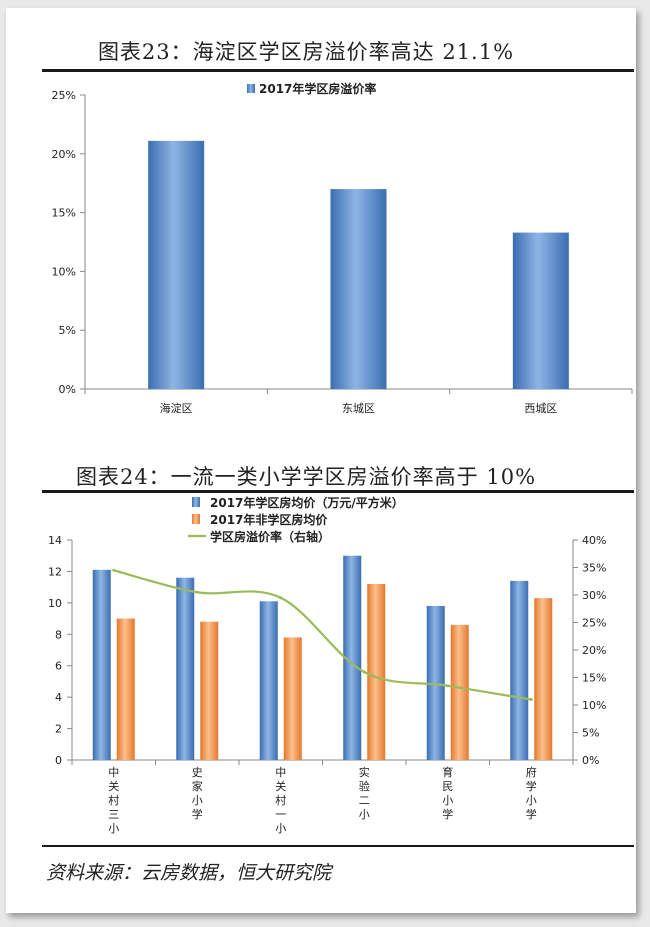 Image resolution: width=650 pixels, height=927 pixels. I want to click on chart23-x-tick-label: 海淀区, so click(176, 408).